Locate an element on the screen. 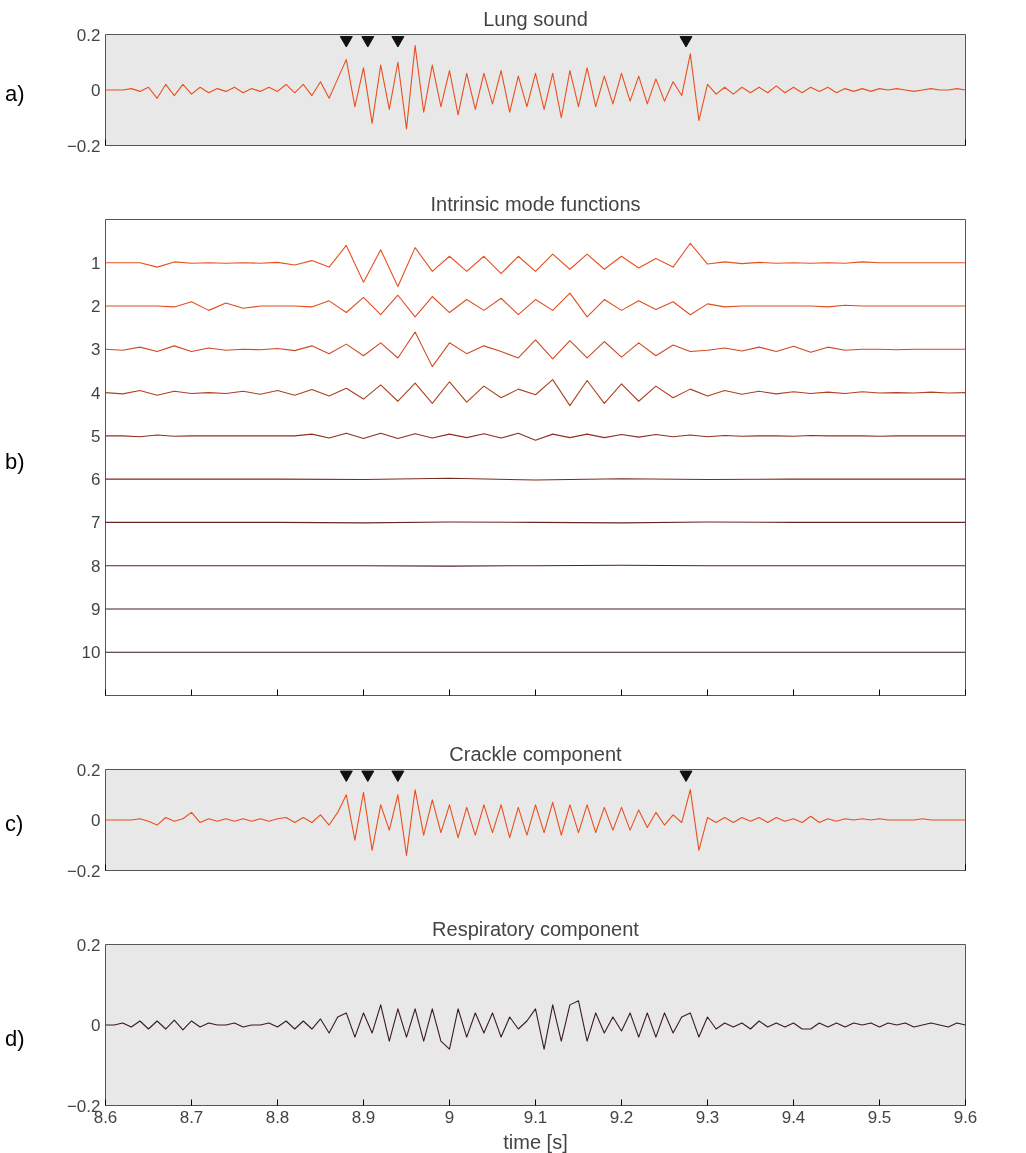 The width and height of the screenshot is (1026, 1153). y-tick-label: 6 is located at coordinates (96, 480).